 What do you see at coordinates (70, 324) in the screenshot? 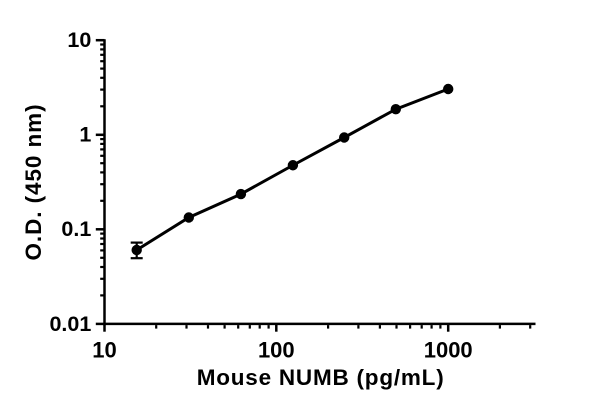
I see `svg-text: 0.01` at bounding box center [70, 324].